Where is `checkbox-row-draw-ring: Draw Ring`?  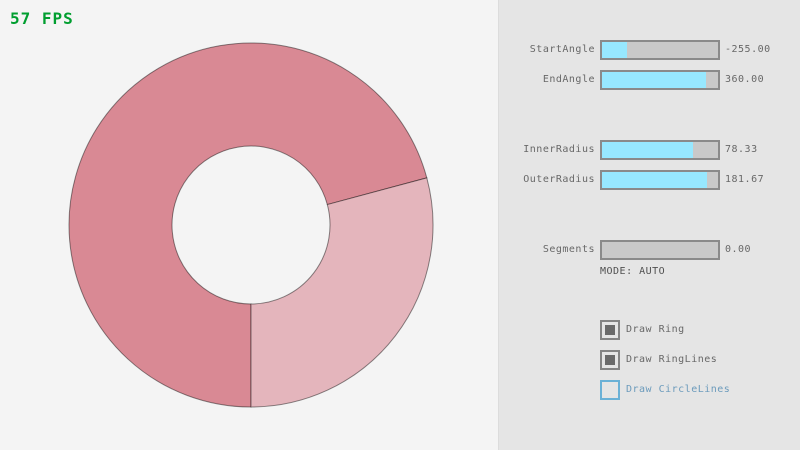 checkbox-row-draw-ring: Draw Ring is located at coordinates (649, 330).